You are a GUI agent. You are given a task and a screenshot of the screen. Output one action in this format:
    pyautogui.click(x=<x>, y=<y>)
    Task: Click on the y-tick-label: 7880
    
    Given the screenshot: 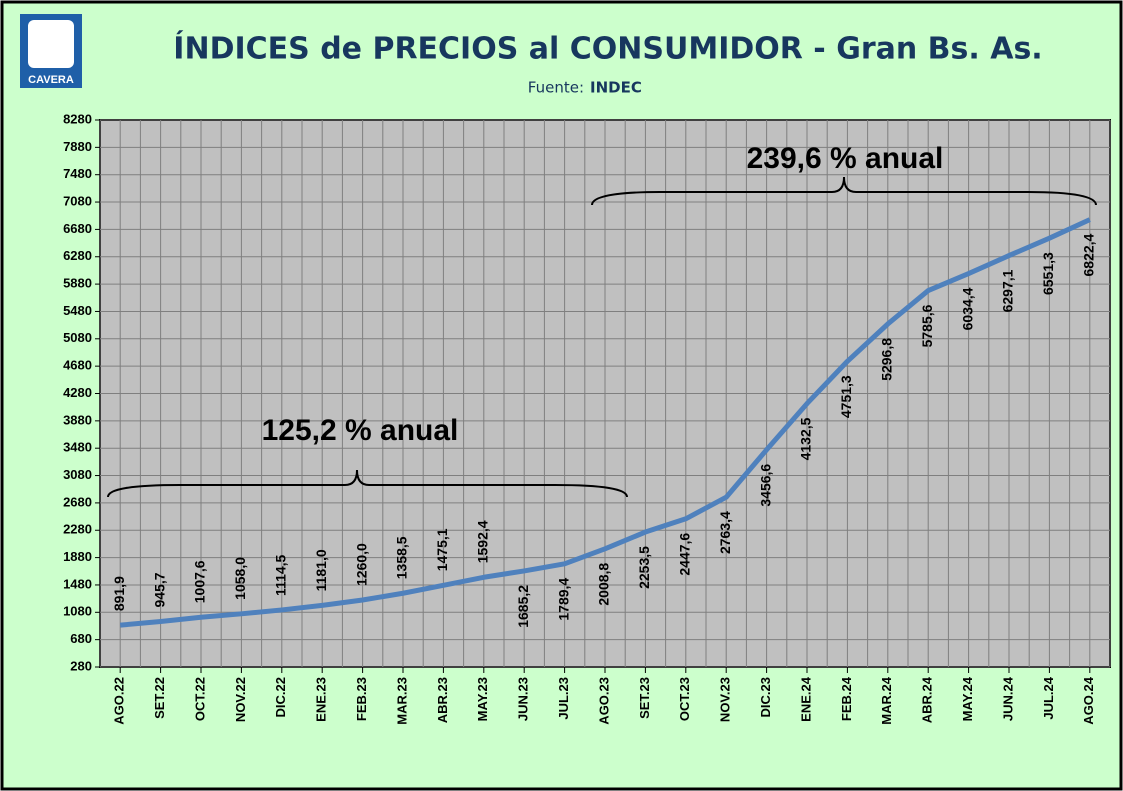 What is the action you would take?
    pyautogui.click(x=77, y=146)
    